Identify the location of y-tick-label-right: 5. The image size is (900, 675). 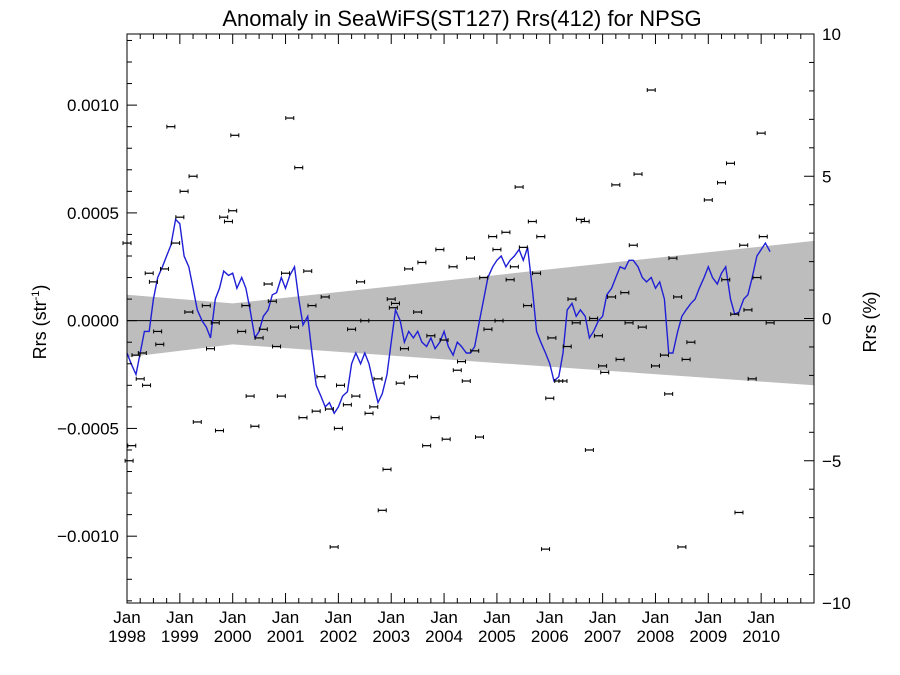
(826, 176).